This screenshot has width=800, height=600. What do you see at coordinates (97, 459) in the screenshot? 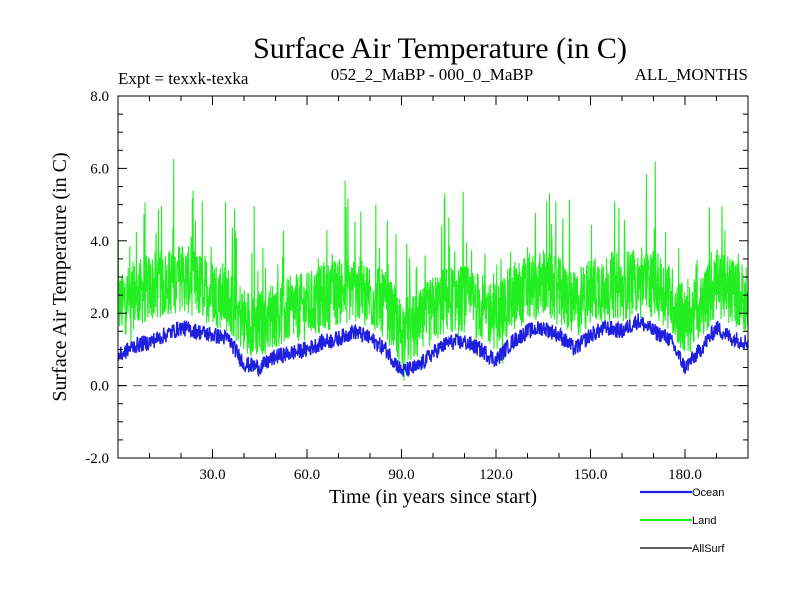
I see `y-tick-label: -2.0` at bounding box center [97, 459].